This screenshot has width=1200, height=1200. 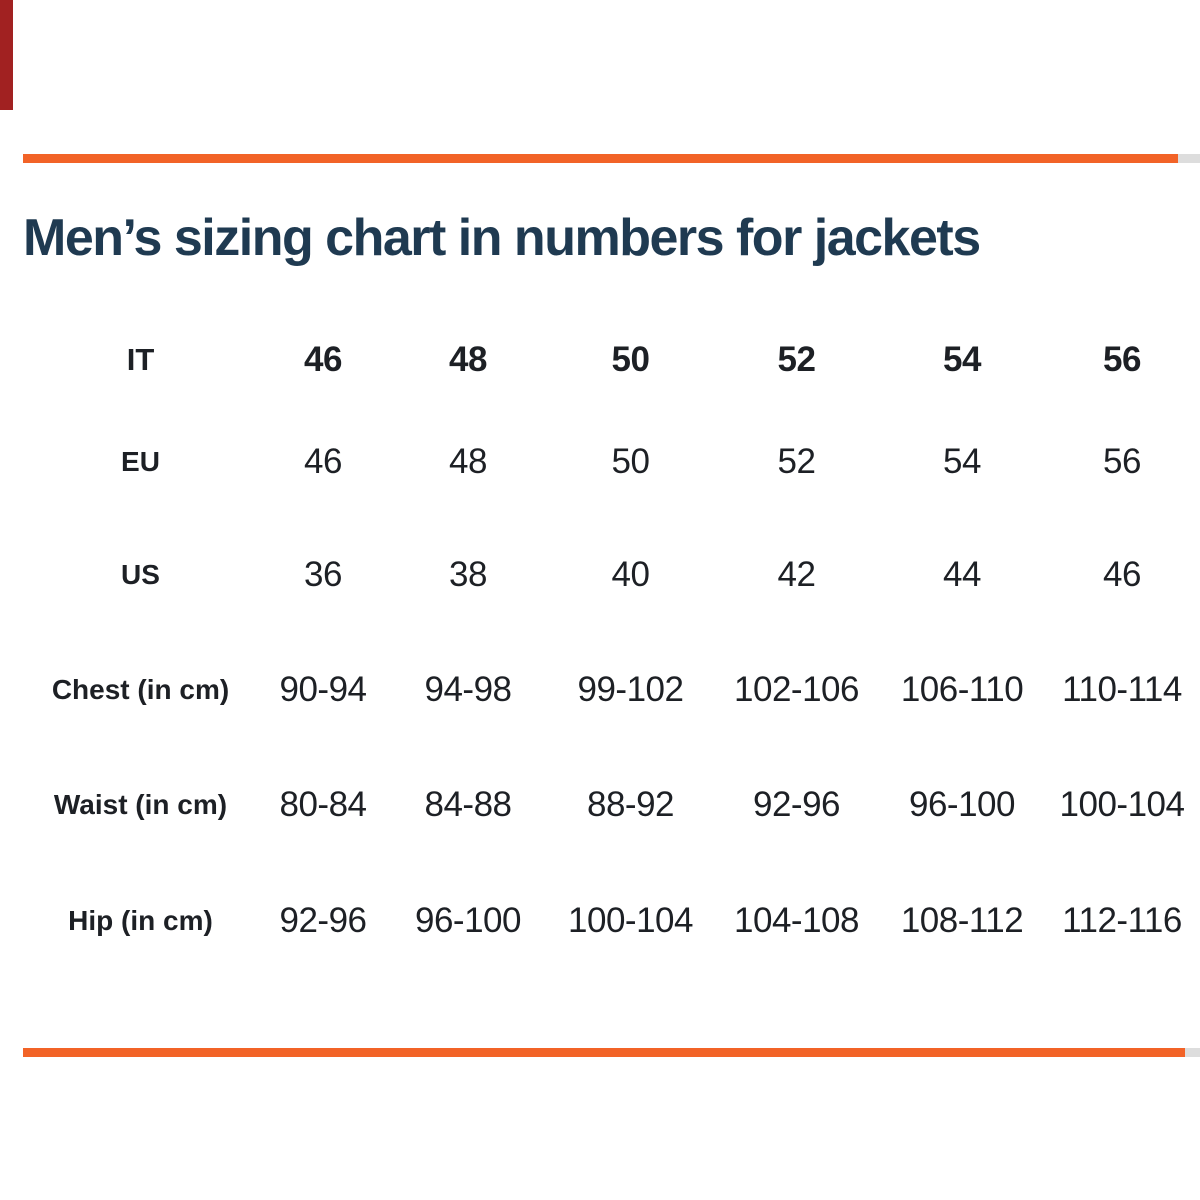 I want to click on left-edge-red-bar, so click(x=6, y=55).